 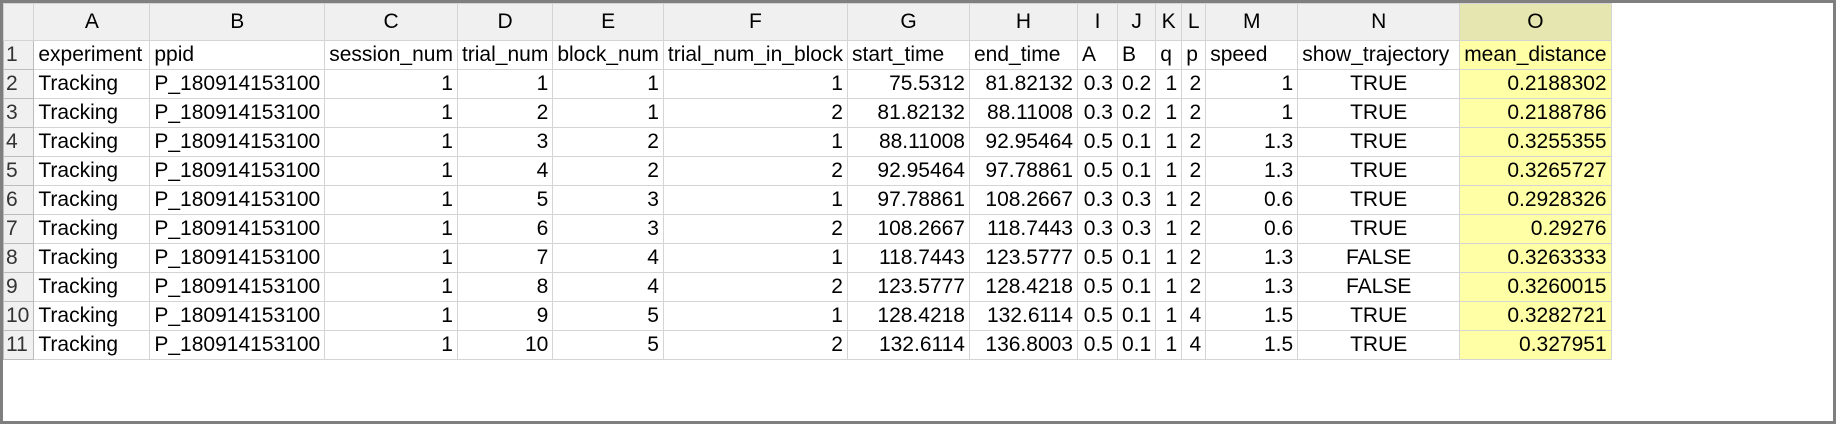 I want to click on row-header: 4, so click(x=19, y=142).